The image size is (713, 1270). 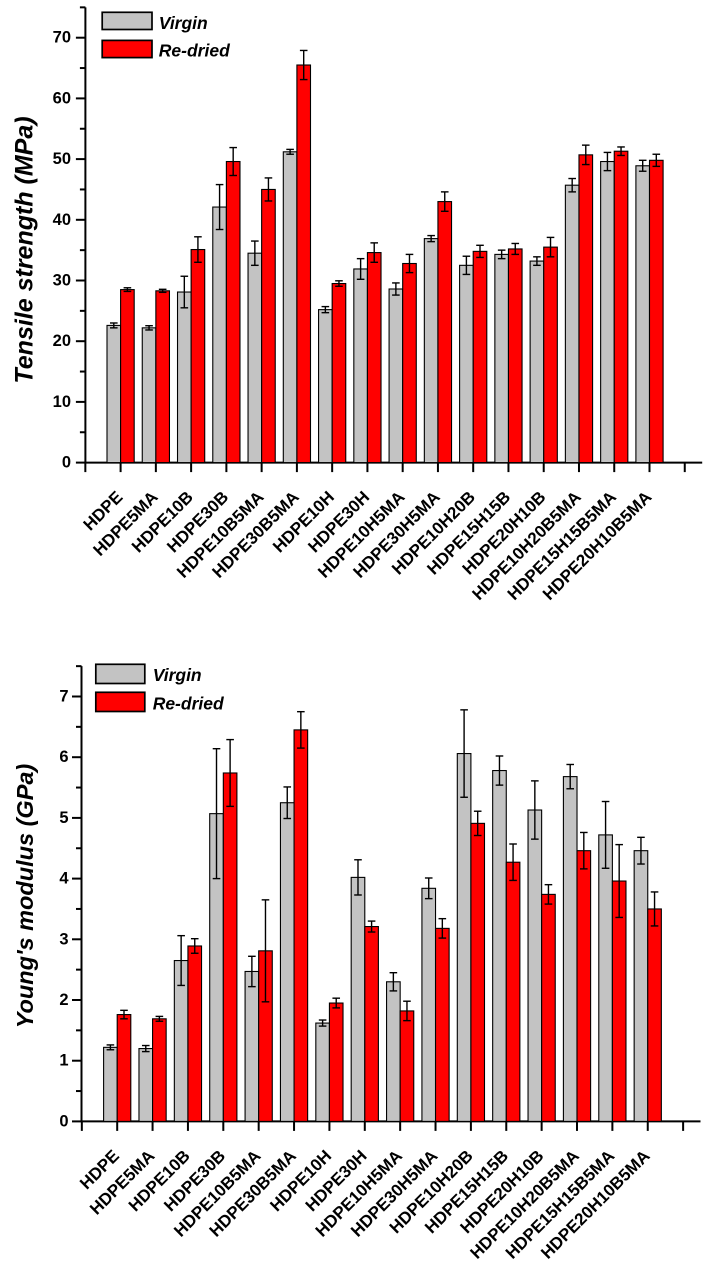 I want to click on svg-text: 4, so click(x=64, y=879).